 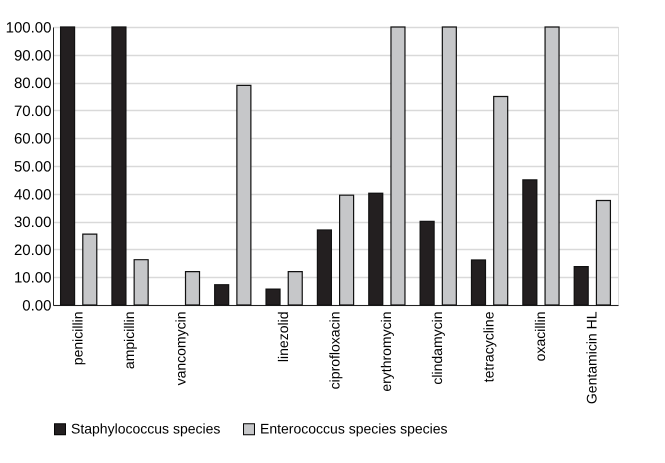 I want to click on y-tick-label: 90.00, so click(x=33, y=55).